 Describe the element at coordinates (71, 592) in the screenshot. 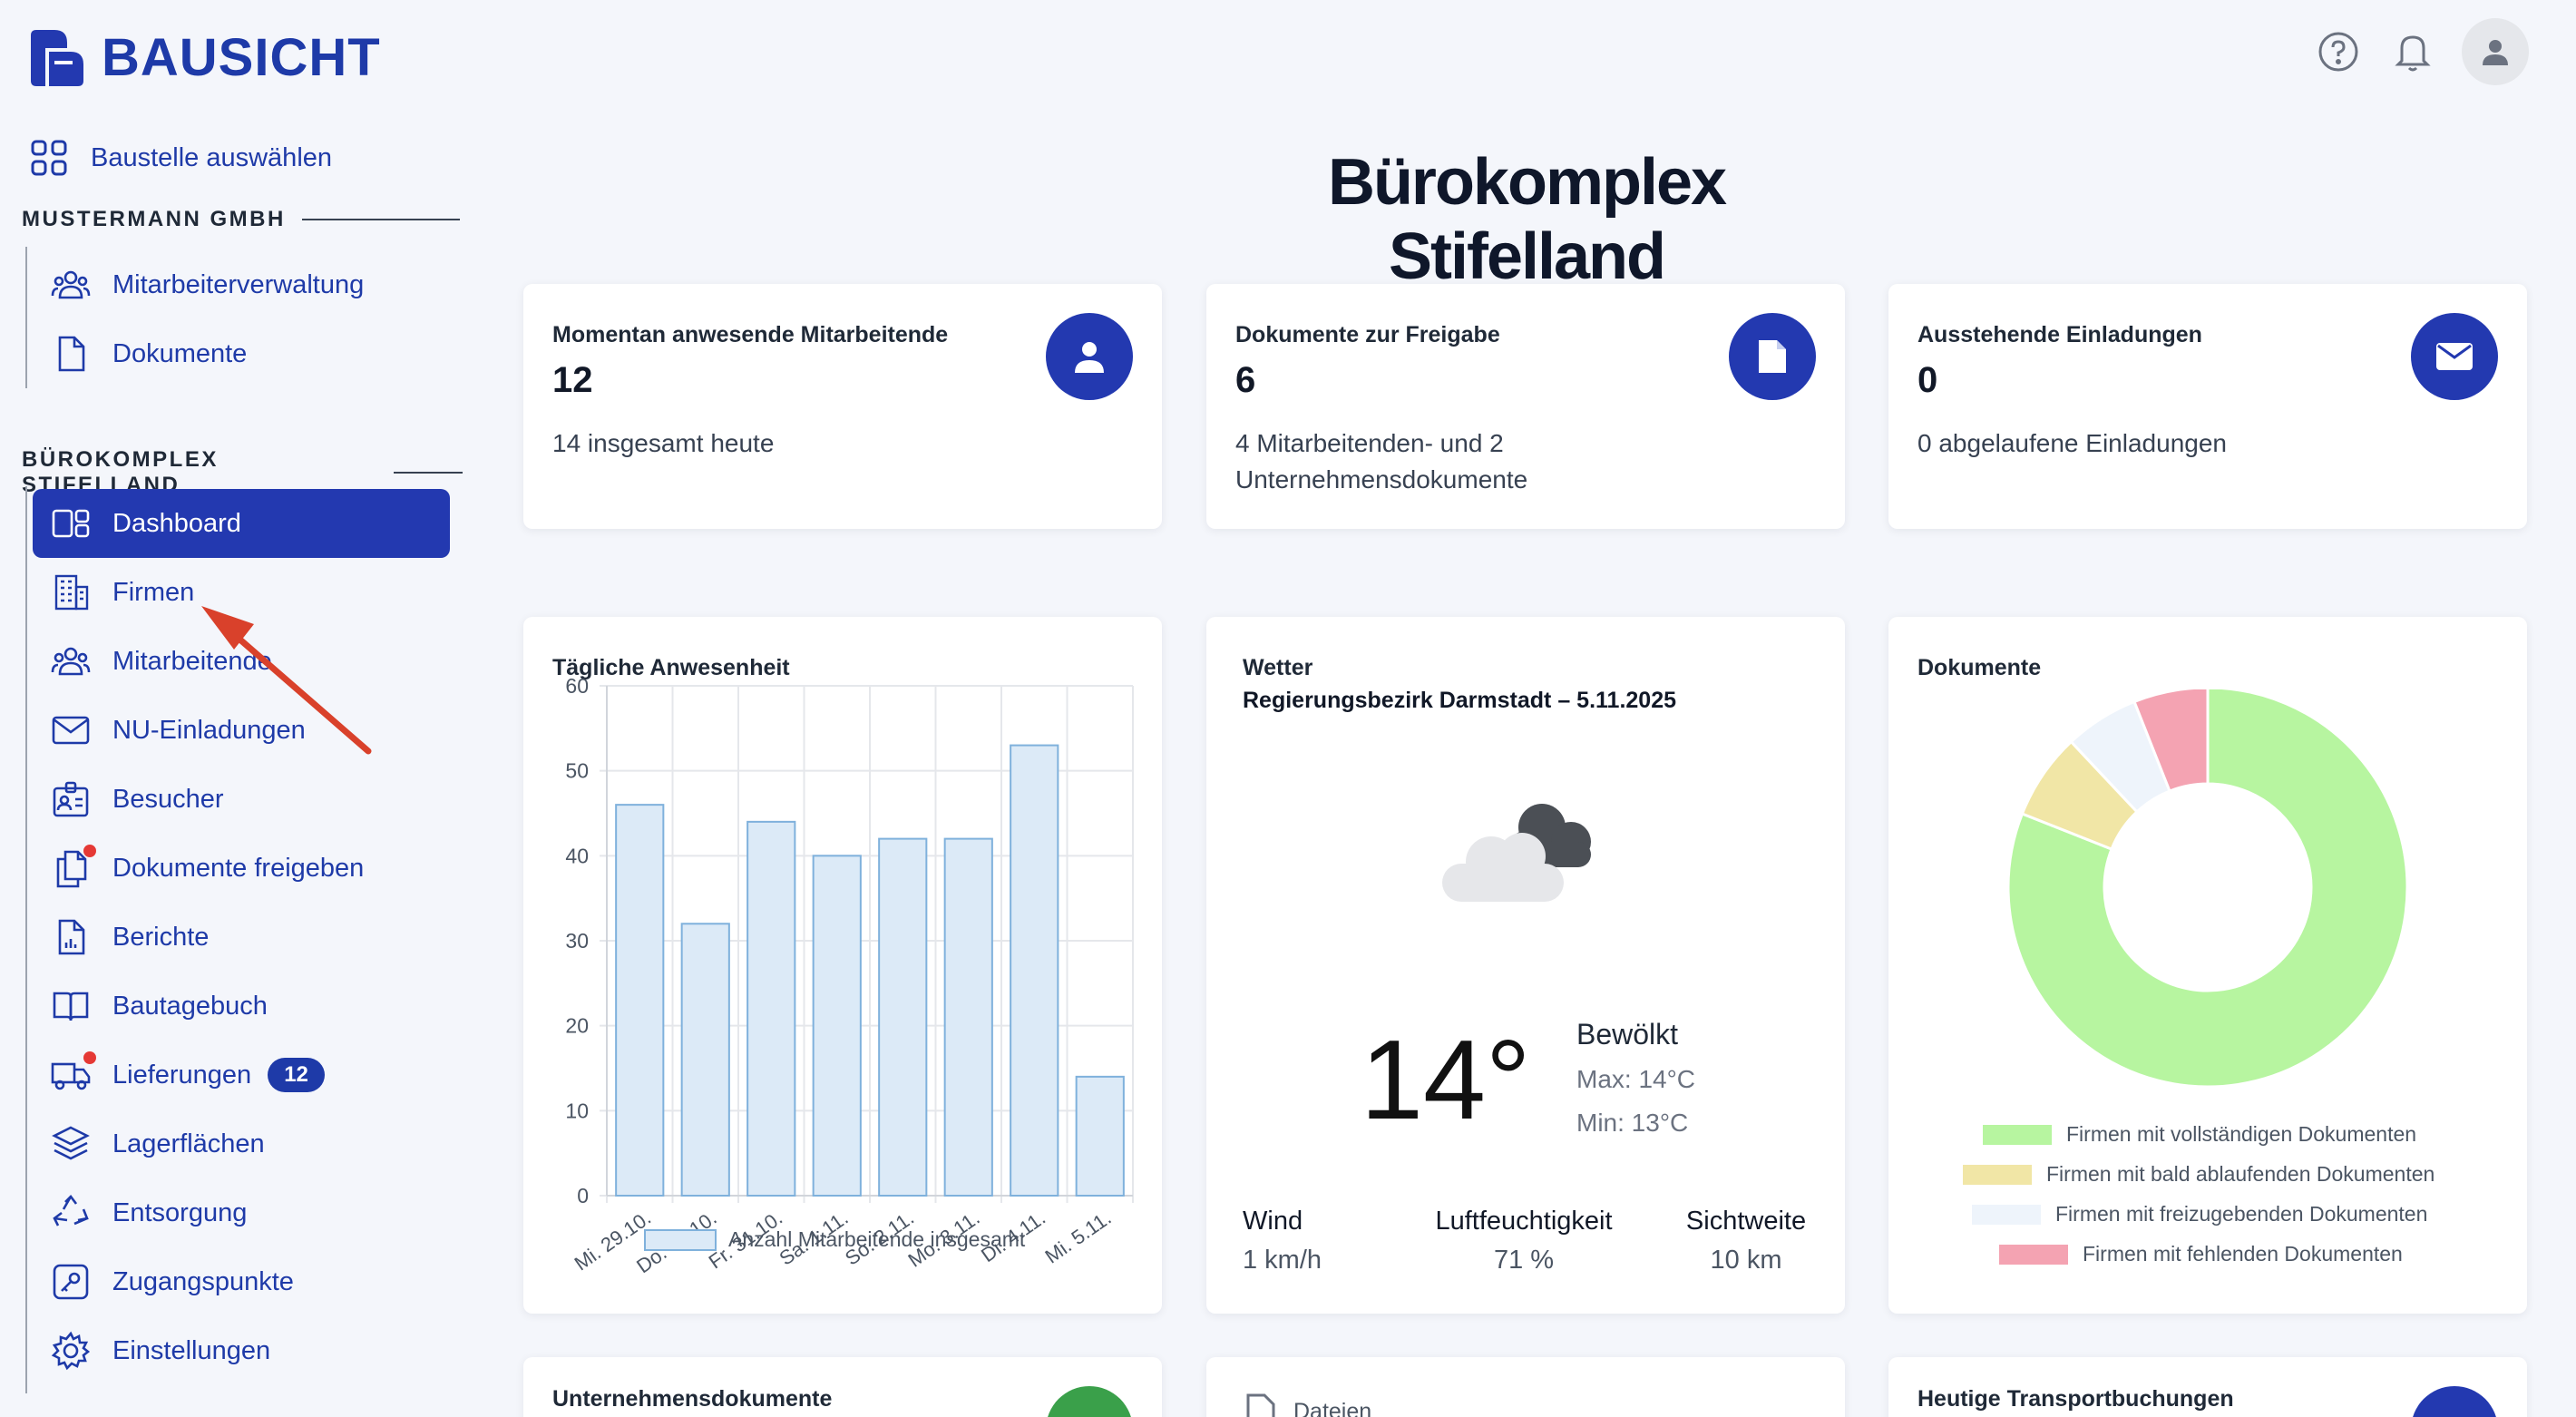

I see `building-icon` at that location.